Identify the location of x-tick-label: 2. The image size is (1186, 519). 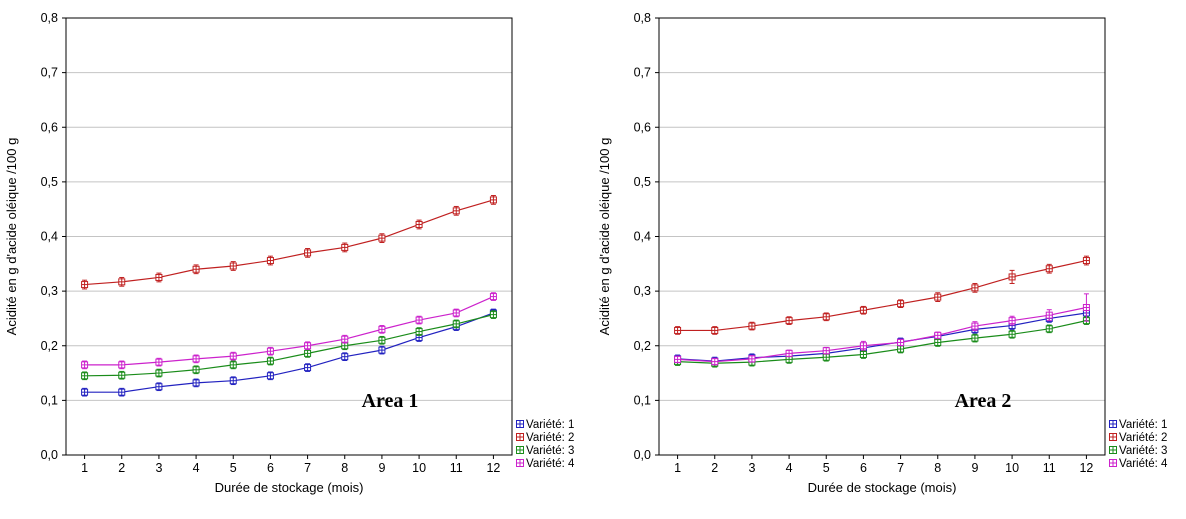
(714, 468).